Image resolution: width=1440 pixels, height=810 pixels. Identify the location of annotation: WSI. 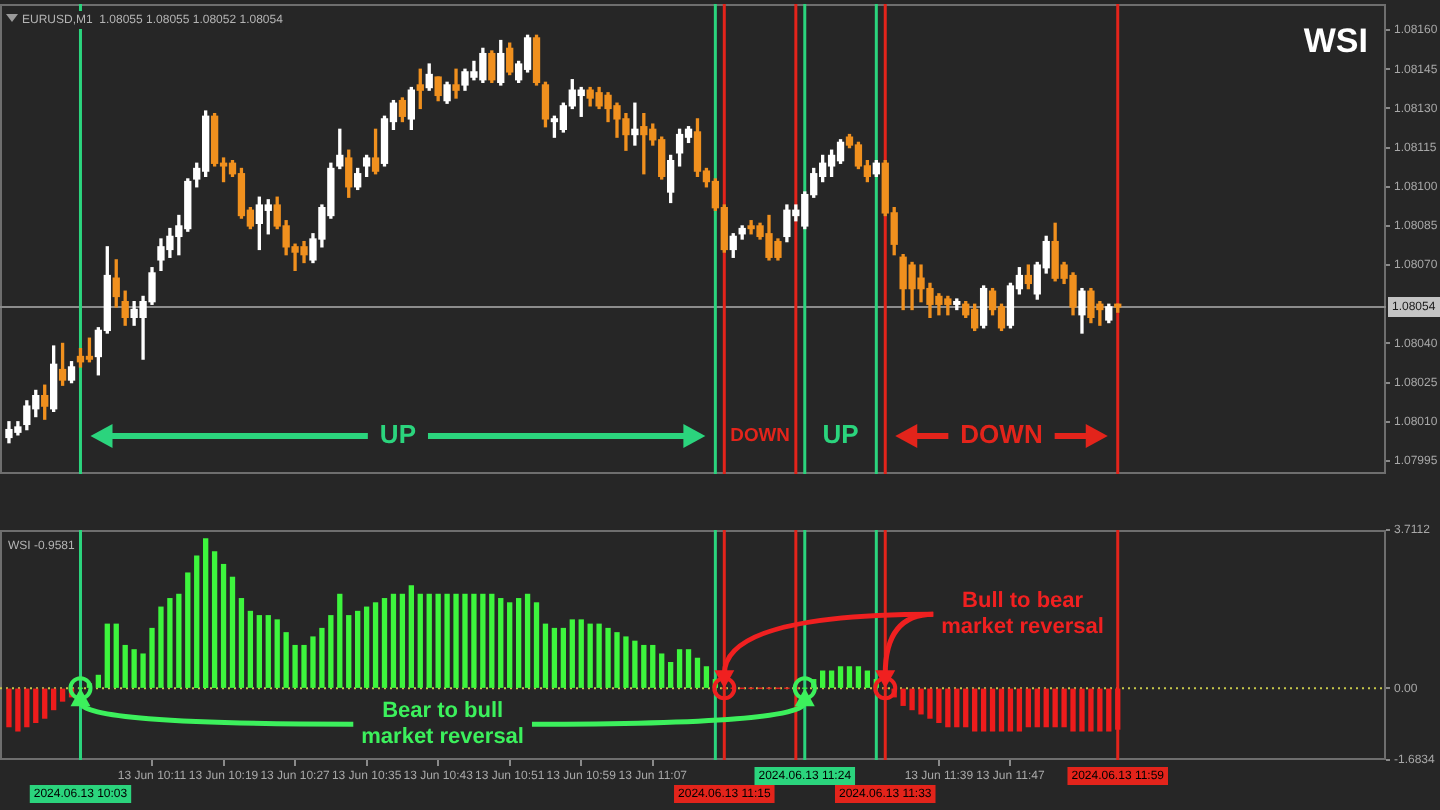
(1335, 41).